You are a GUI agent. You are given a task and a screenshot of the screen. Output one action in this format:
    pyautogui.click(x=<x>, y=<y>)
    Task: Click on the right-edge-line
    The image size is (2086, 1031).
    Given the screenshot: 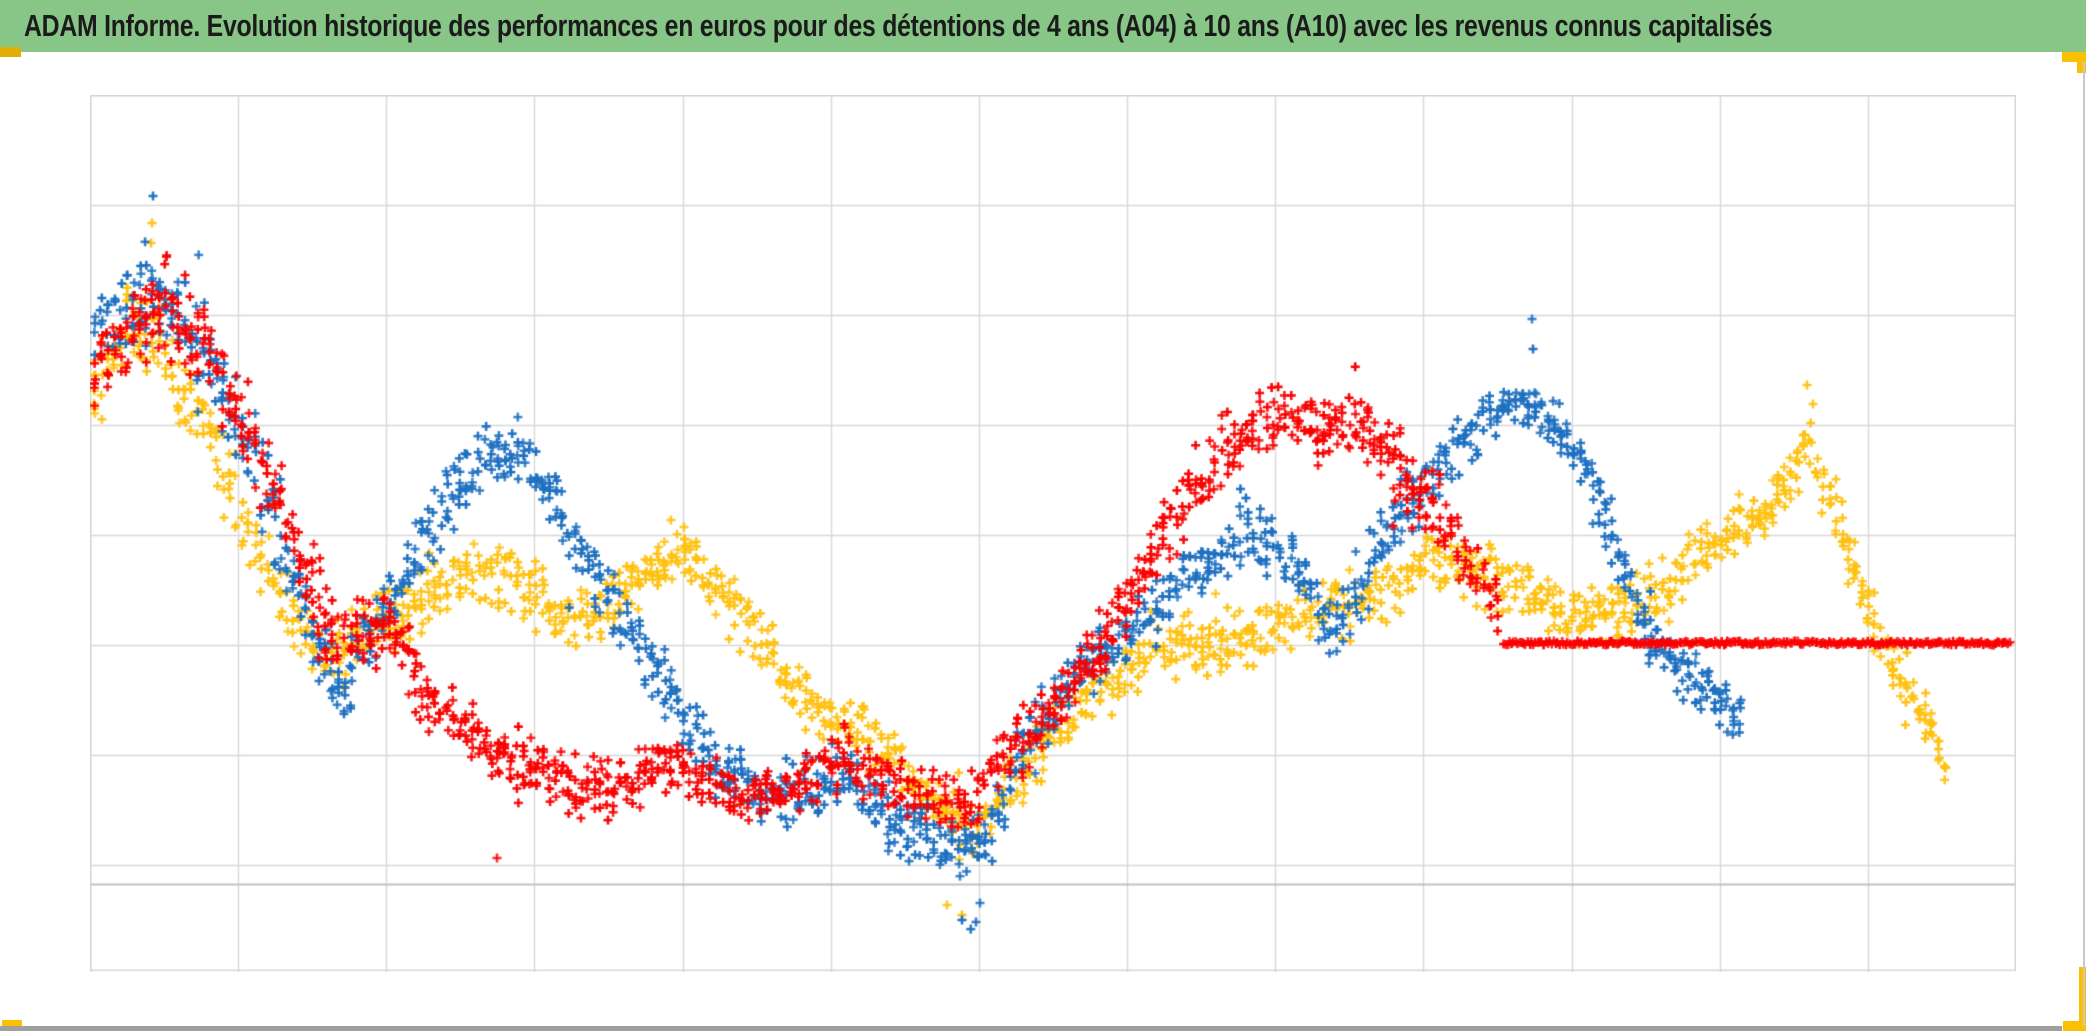 What is the action you would take?
    pyautogui.click(x=2084, y=544)
    